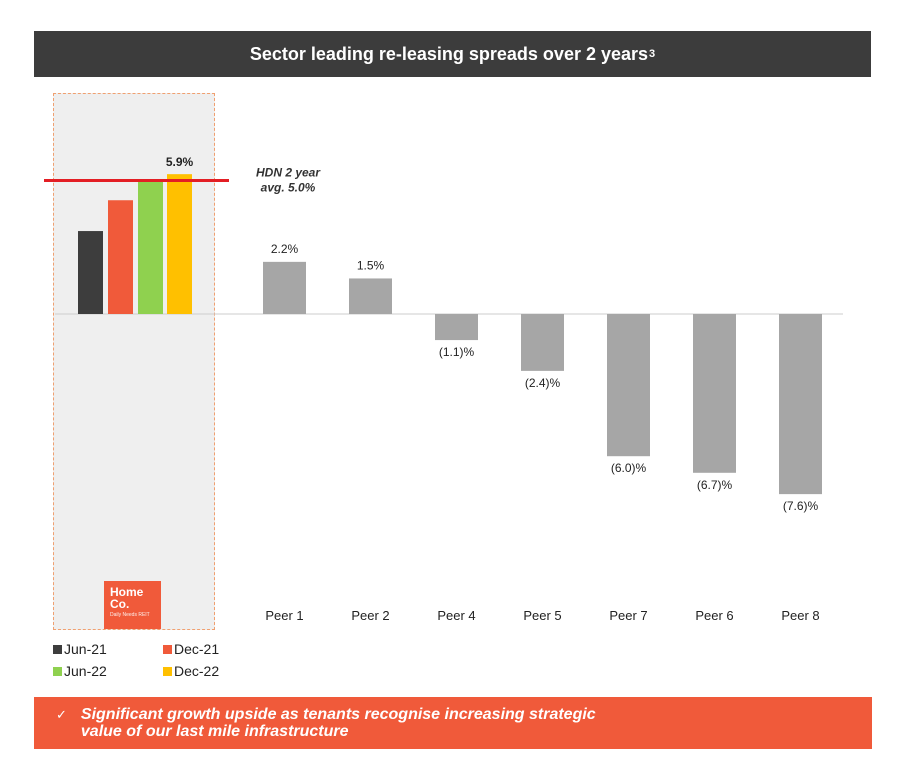  Describe the element at coordinates (57, 671) in the screenshot. I see `legend-swatch-jun22` at that location.